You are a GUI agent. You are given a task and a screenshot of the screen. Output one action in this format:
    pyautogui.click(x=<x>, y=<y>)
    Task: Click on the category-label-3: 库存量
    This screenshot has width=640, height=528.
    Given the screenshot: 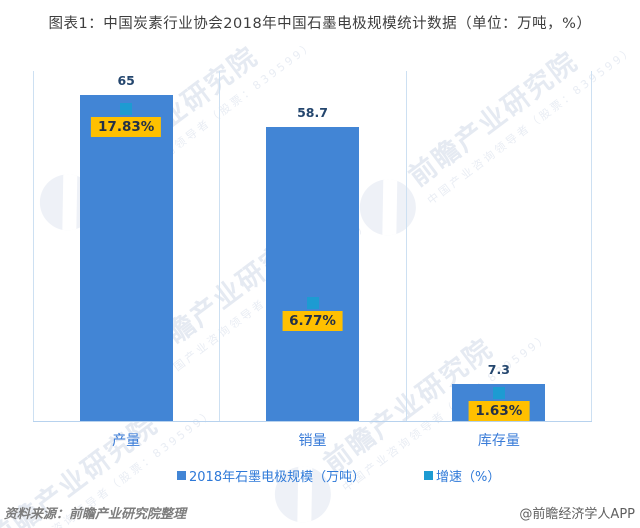 What is the action you would take?
    pyautogui.click(x=498, y=441)
    